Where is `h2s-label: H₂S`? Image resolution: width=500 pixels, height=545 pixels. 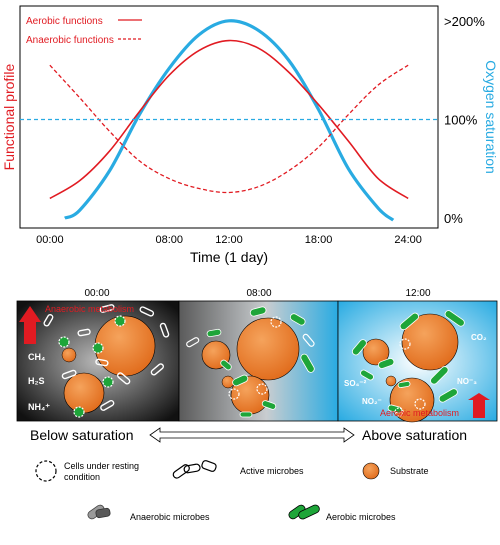
h2s-label: H₂S is located at coordinates (36, 381).